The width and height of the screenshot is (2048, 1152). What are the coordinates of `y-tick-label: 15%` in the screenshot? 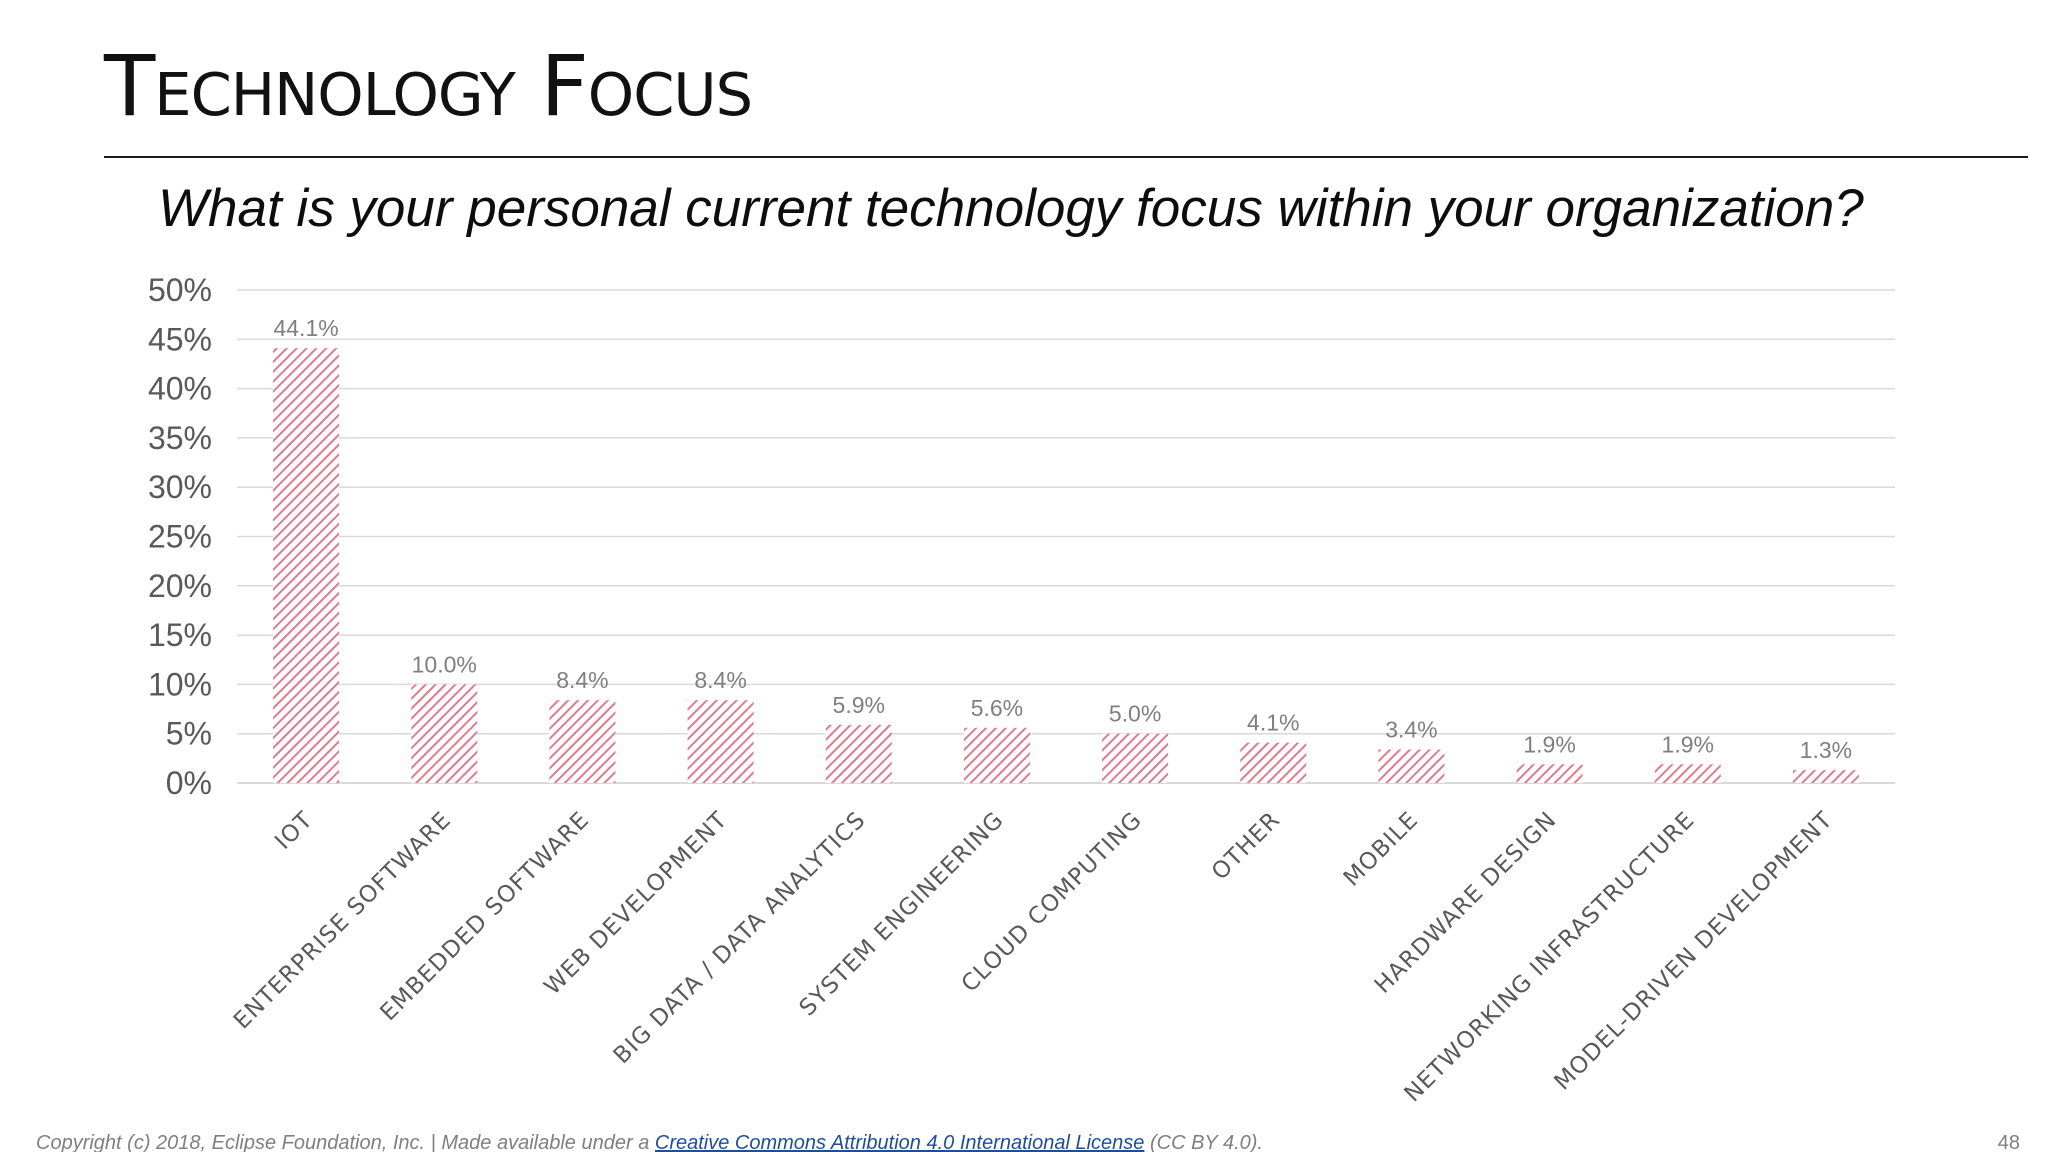 It's located at (180, 635).